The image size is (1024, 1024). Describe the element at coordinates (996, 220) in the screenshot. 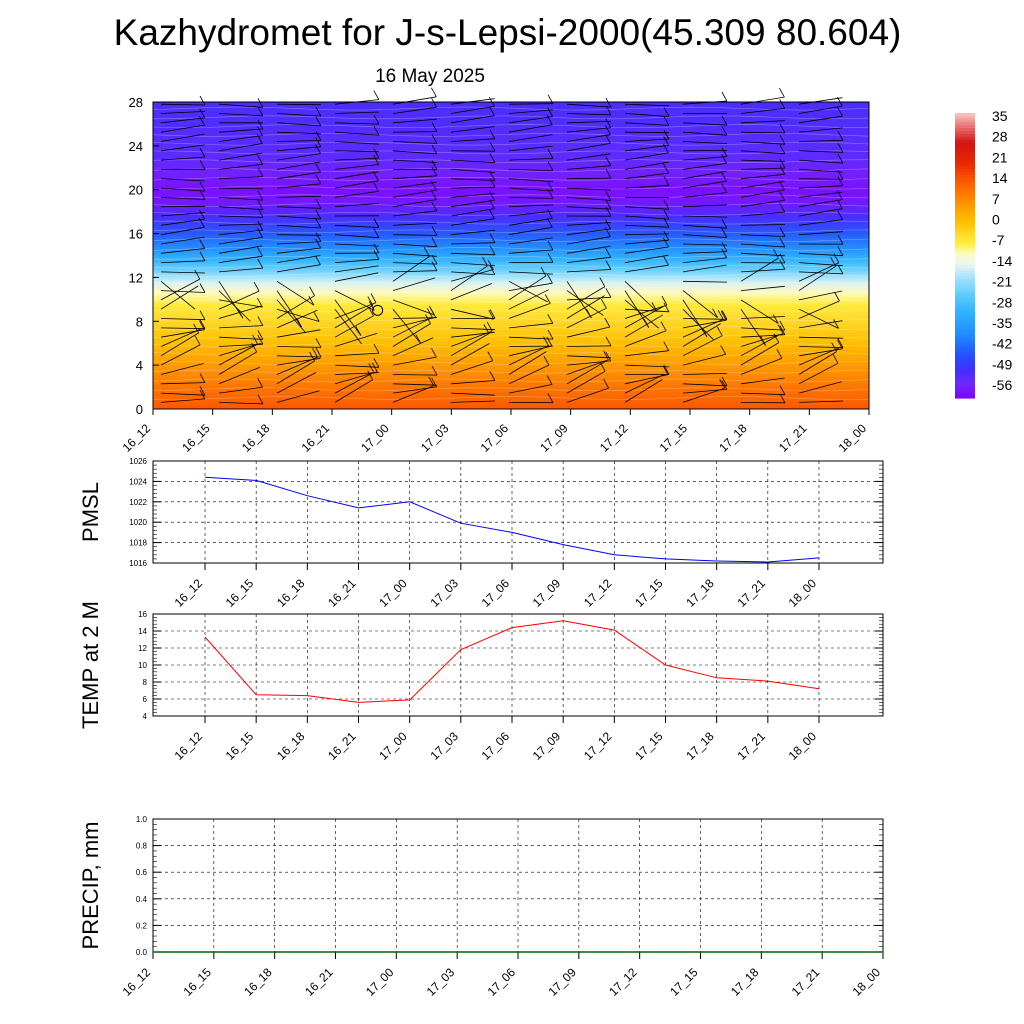

I see `colorbar-label: 0` at that location.